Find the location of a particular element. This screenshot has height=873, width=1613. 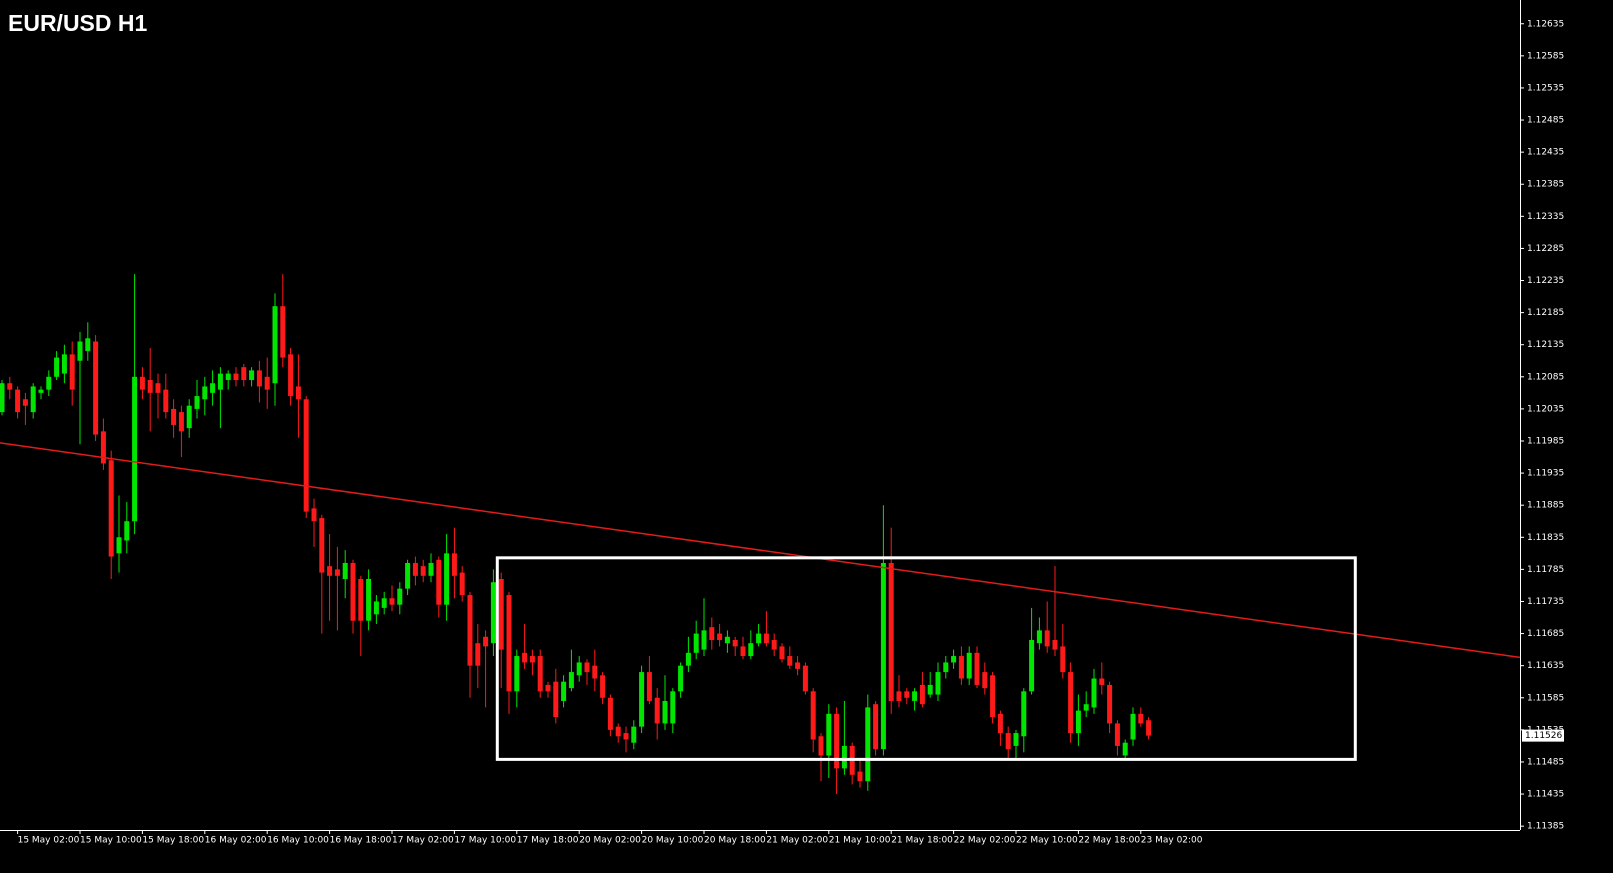

y-tick-label: 1.11735 is located at coordinates (1545, 602).